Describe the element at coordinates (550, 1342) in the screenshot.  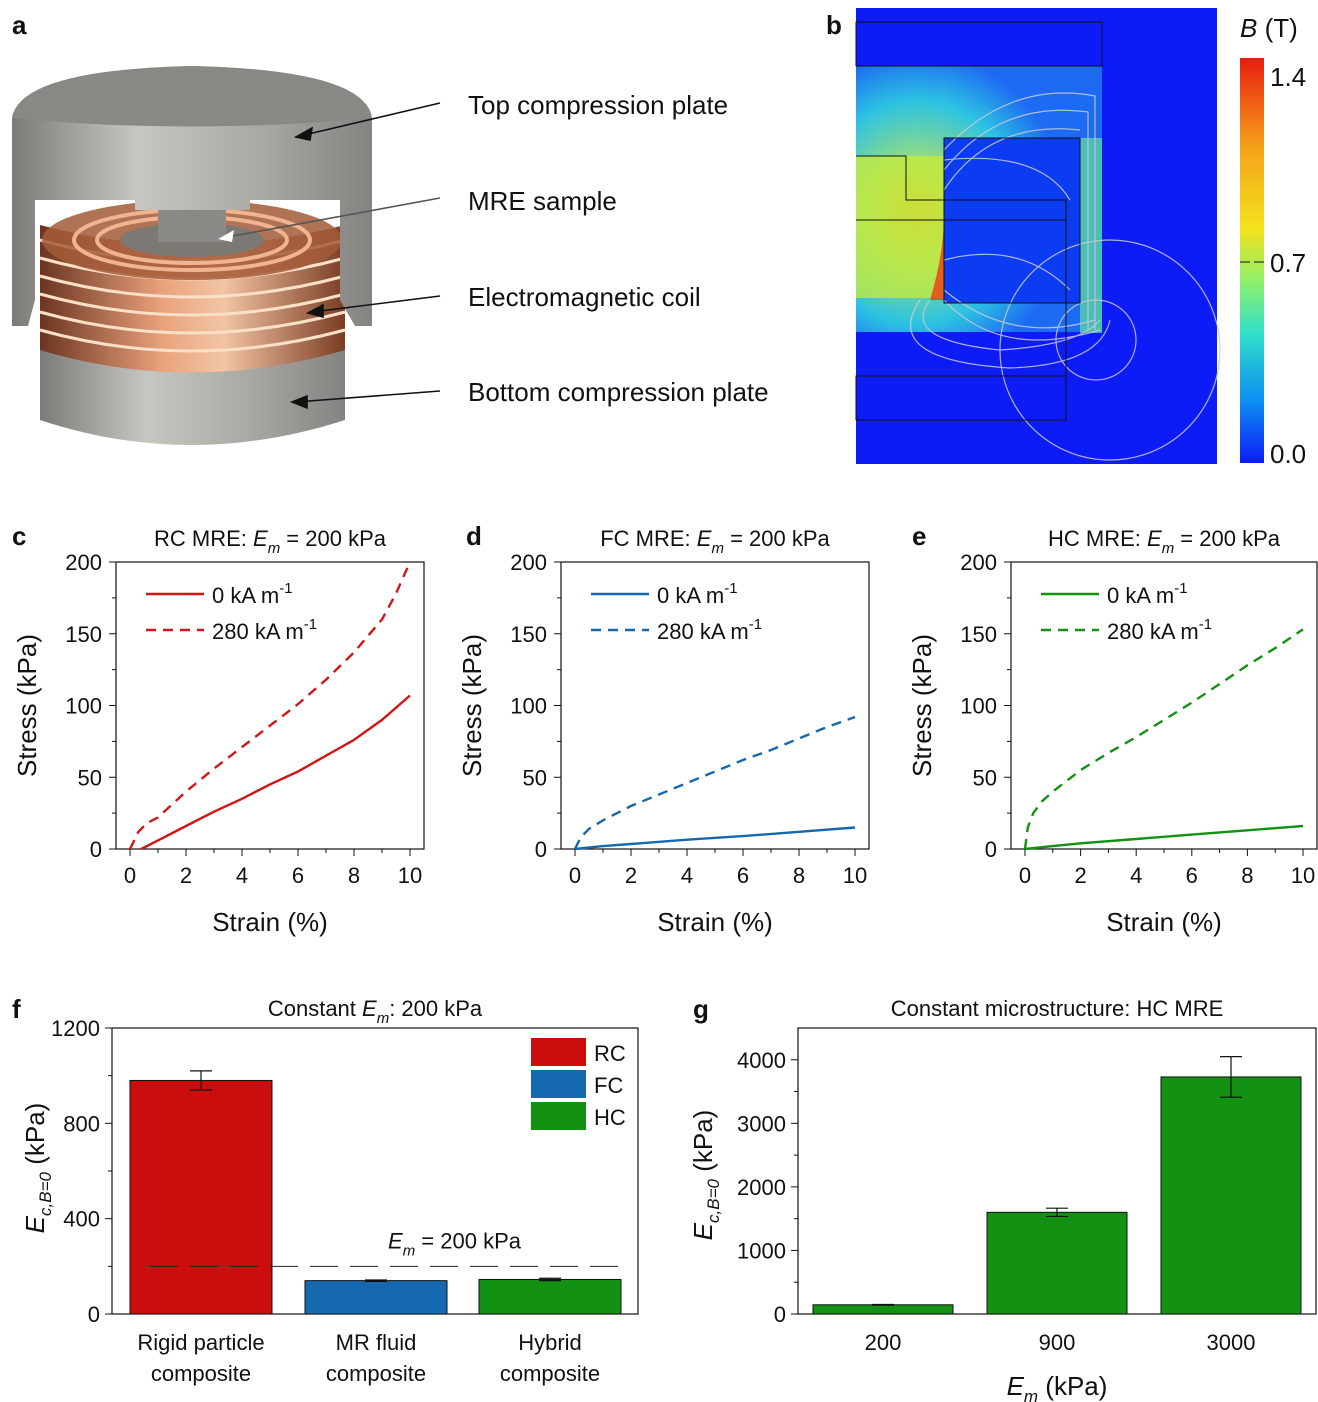
I see `x-category-label: Hybrid` at that location.